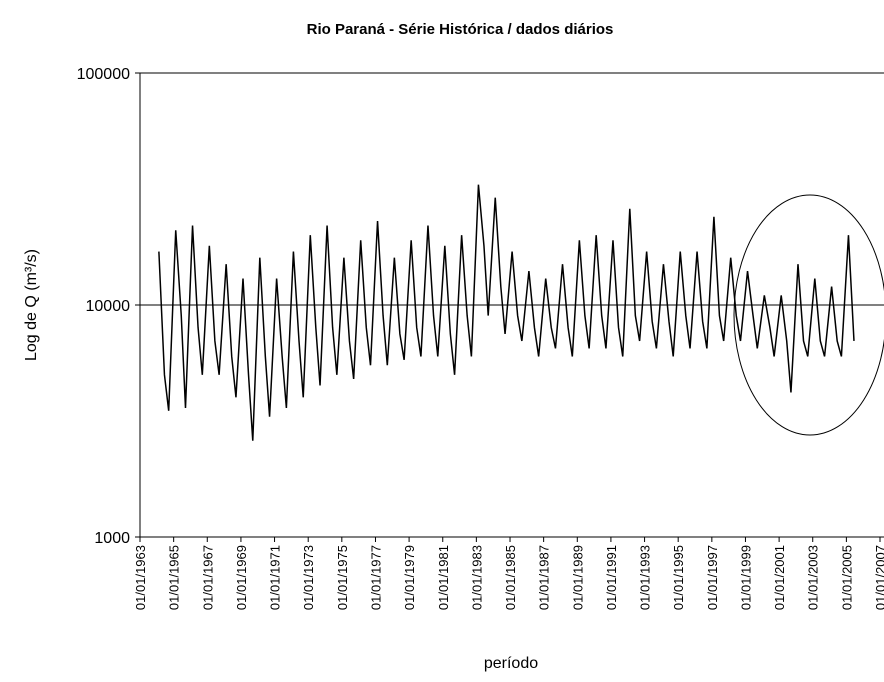 The width and height of the screenshot is (884, 682). Describe the element at coordinates (112, 538) in the screenshot. I see `y-tick-label: 1000` at that location.